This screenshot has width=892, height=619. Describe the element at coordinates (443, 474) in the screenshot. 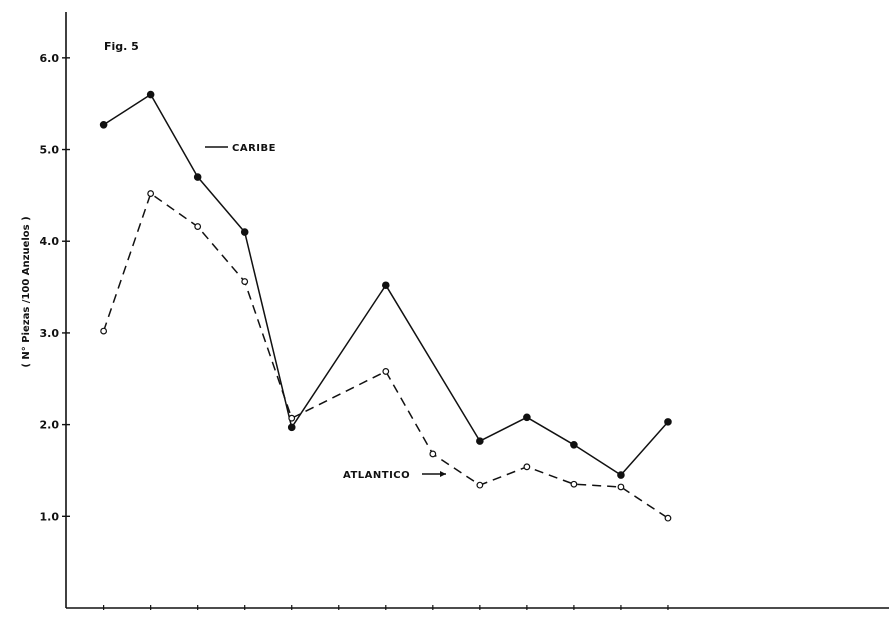

I see `atlantico-pointer-arrowhead` at that location.